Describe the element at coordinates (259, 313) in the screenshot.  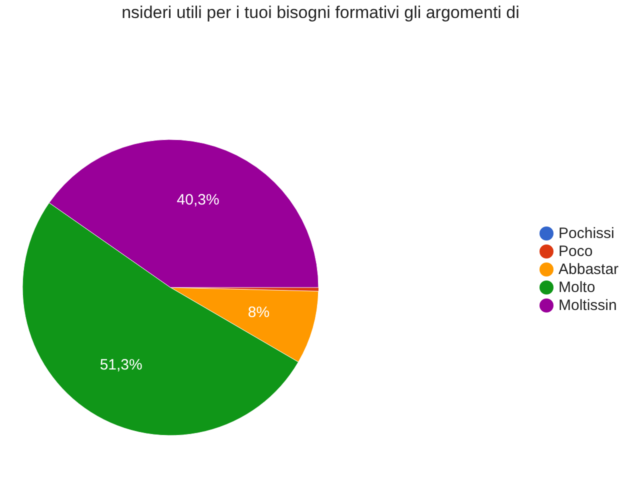
I see `data-label: 8%` at that location.